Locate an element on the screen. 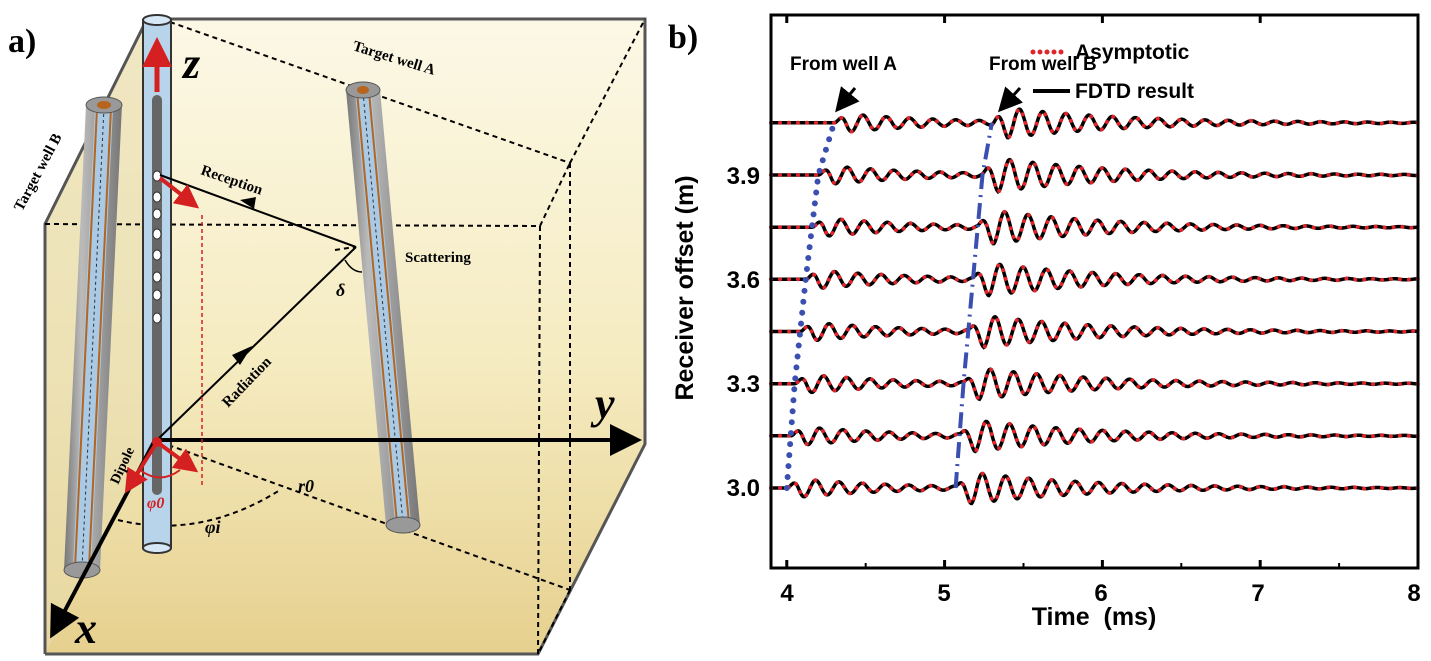 Image resolution: width=1431 pixels, height=661 pixels. phii-label: φi is located at coordinates (213, 527).